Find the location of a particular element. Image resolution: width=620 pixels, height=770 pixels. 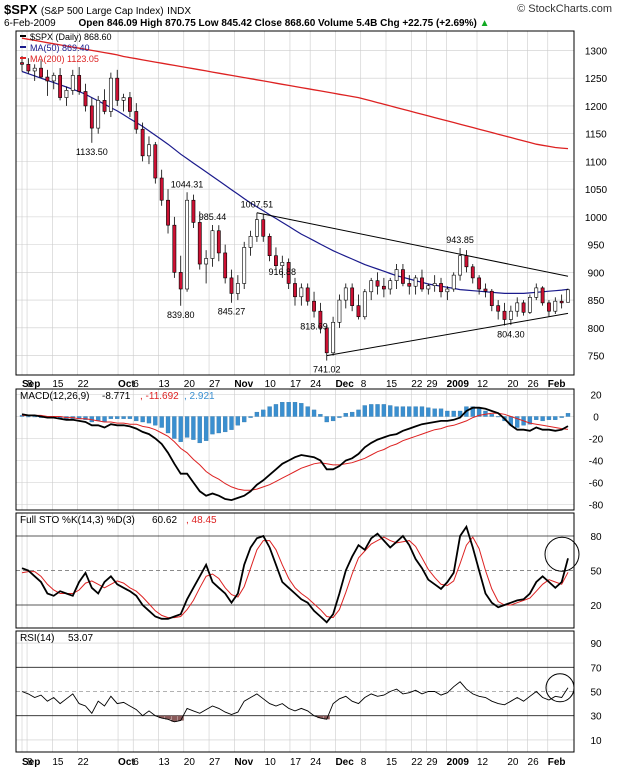

macd-signal-line is located at coordinates (295, 451).